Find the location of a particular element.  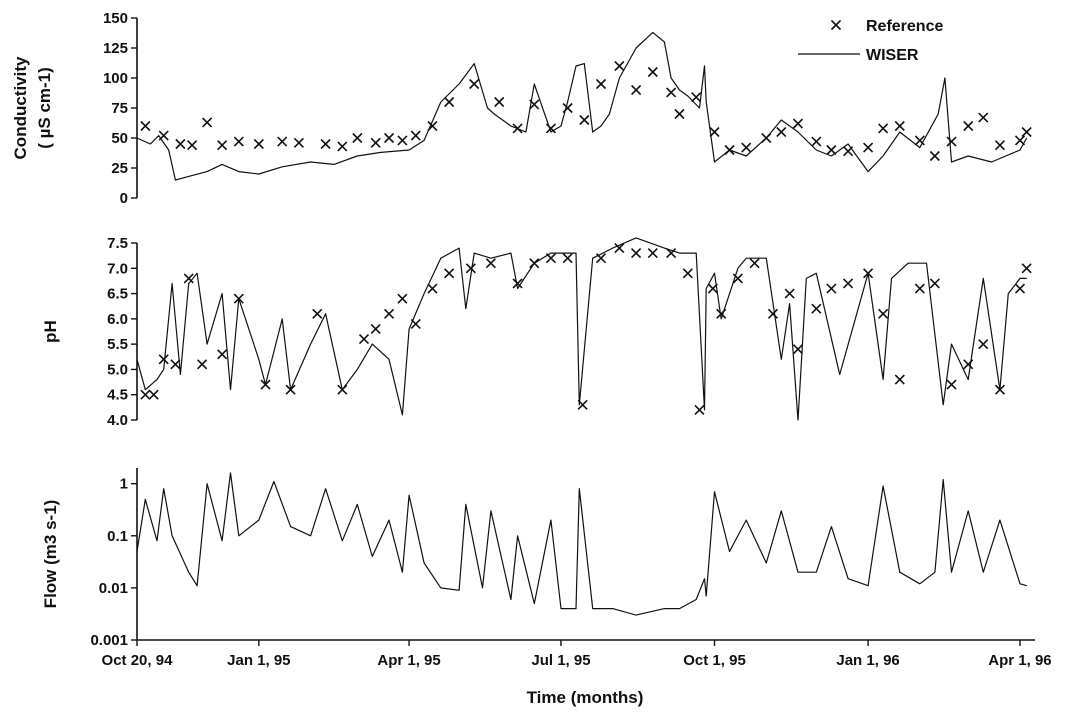

y-tick-label-pH: 6.5 is located at coordinates (117, 294).